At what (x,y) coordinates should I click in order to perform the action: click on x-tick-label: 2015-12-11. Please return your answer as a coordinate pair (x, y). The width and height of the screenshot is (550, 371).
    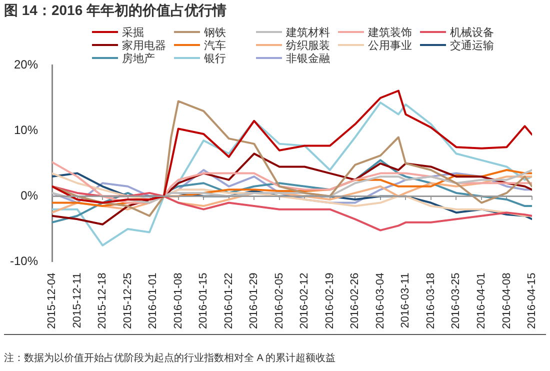
    Looking at the image, I should click on (77, 300).